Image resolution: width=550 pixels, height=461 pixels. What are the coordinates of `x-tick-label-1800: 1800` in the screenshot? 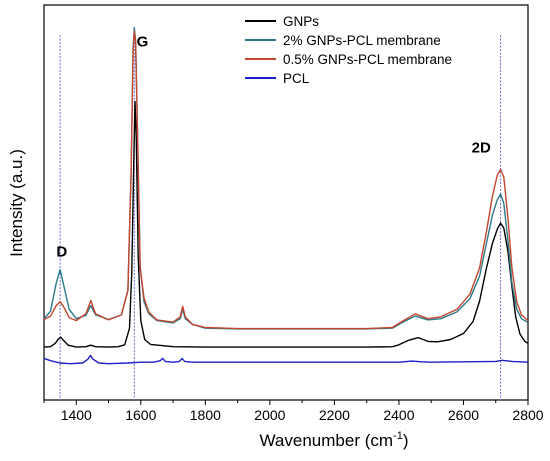 It's located at (205, 415).